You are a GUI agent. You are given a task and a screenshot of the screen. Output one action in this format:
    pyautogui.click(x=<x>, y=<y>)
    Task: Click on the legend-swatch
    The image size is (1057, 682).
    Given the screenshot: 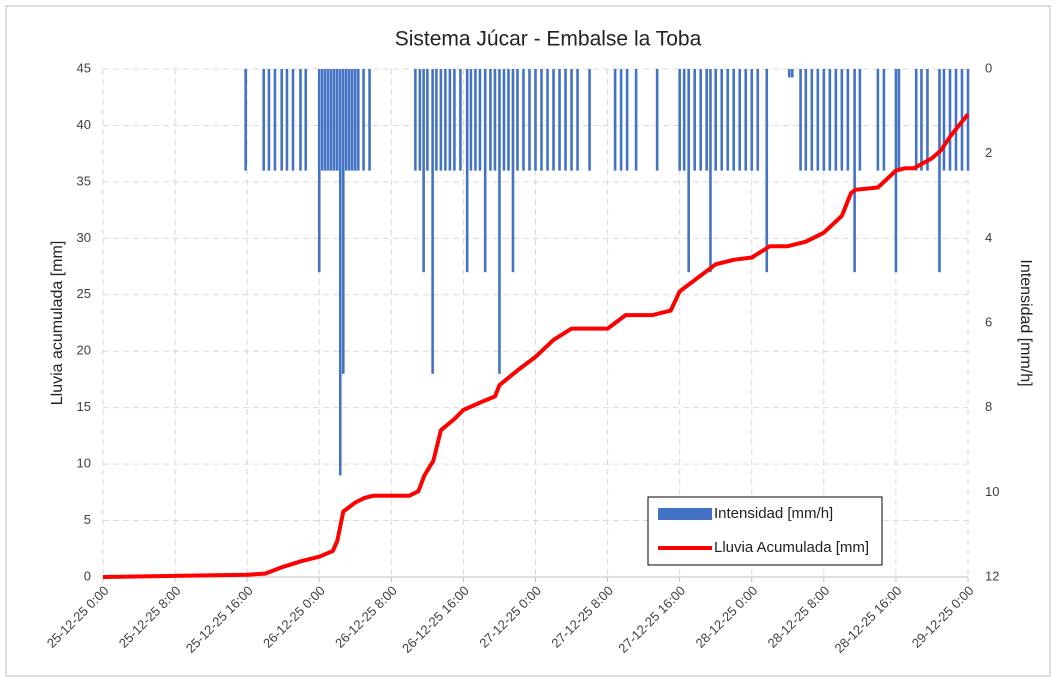 What is the action you would take?
    pyautogui.click(x=685, y=514)
    